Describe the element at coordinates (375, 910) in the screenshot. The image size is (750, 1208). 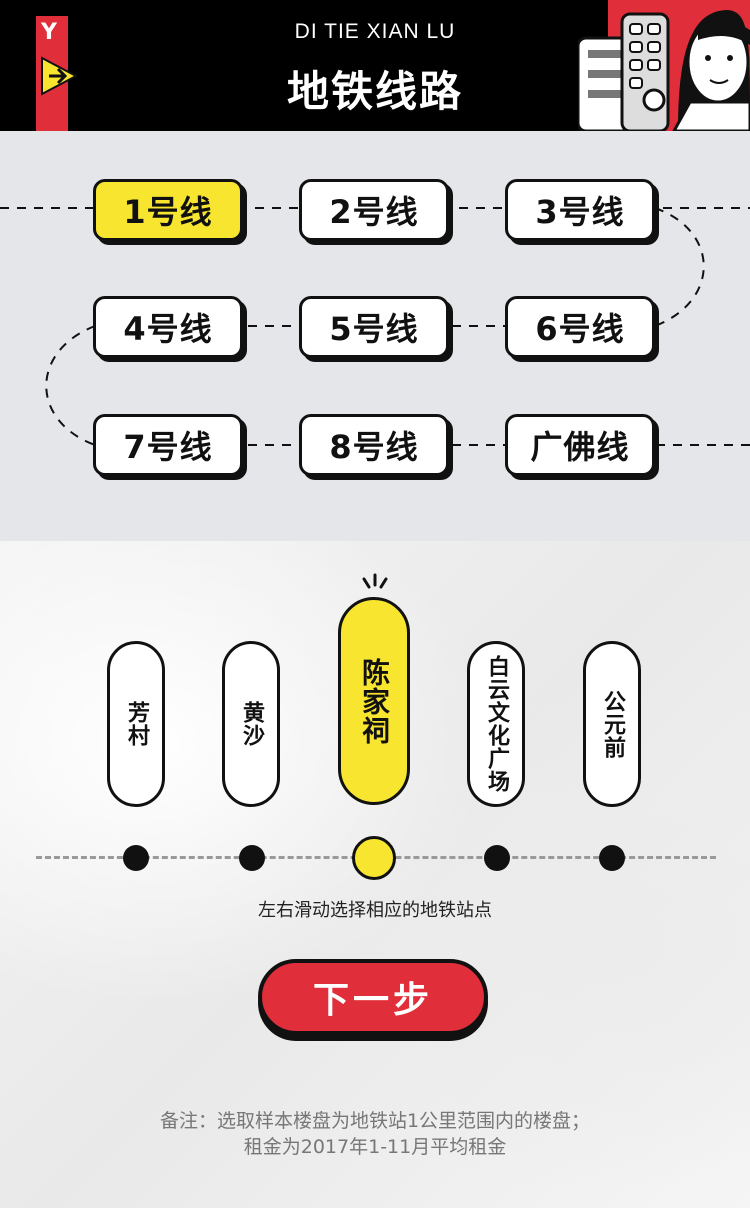
I see `swipe-hint: 左右滑动选择相应的地铁站点` at that location.